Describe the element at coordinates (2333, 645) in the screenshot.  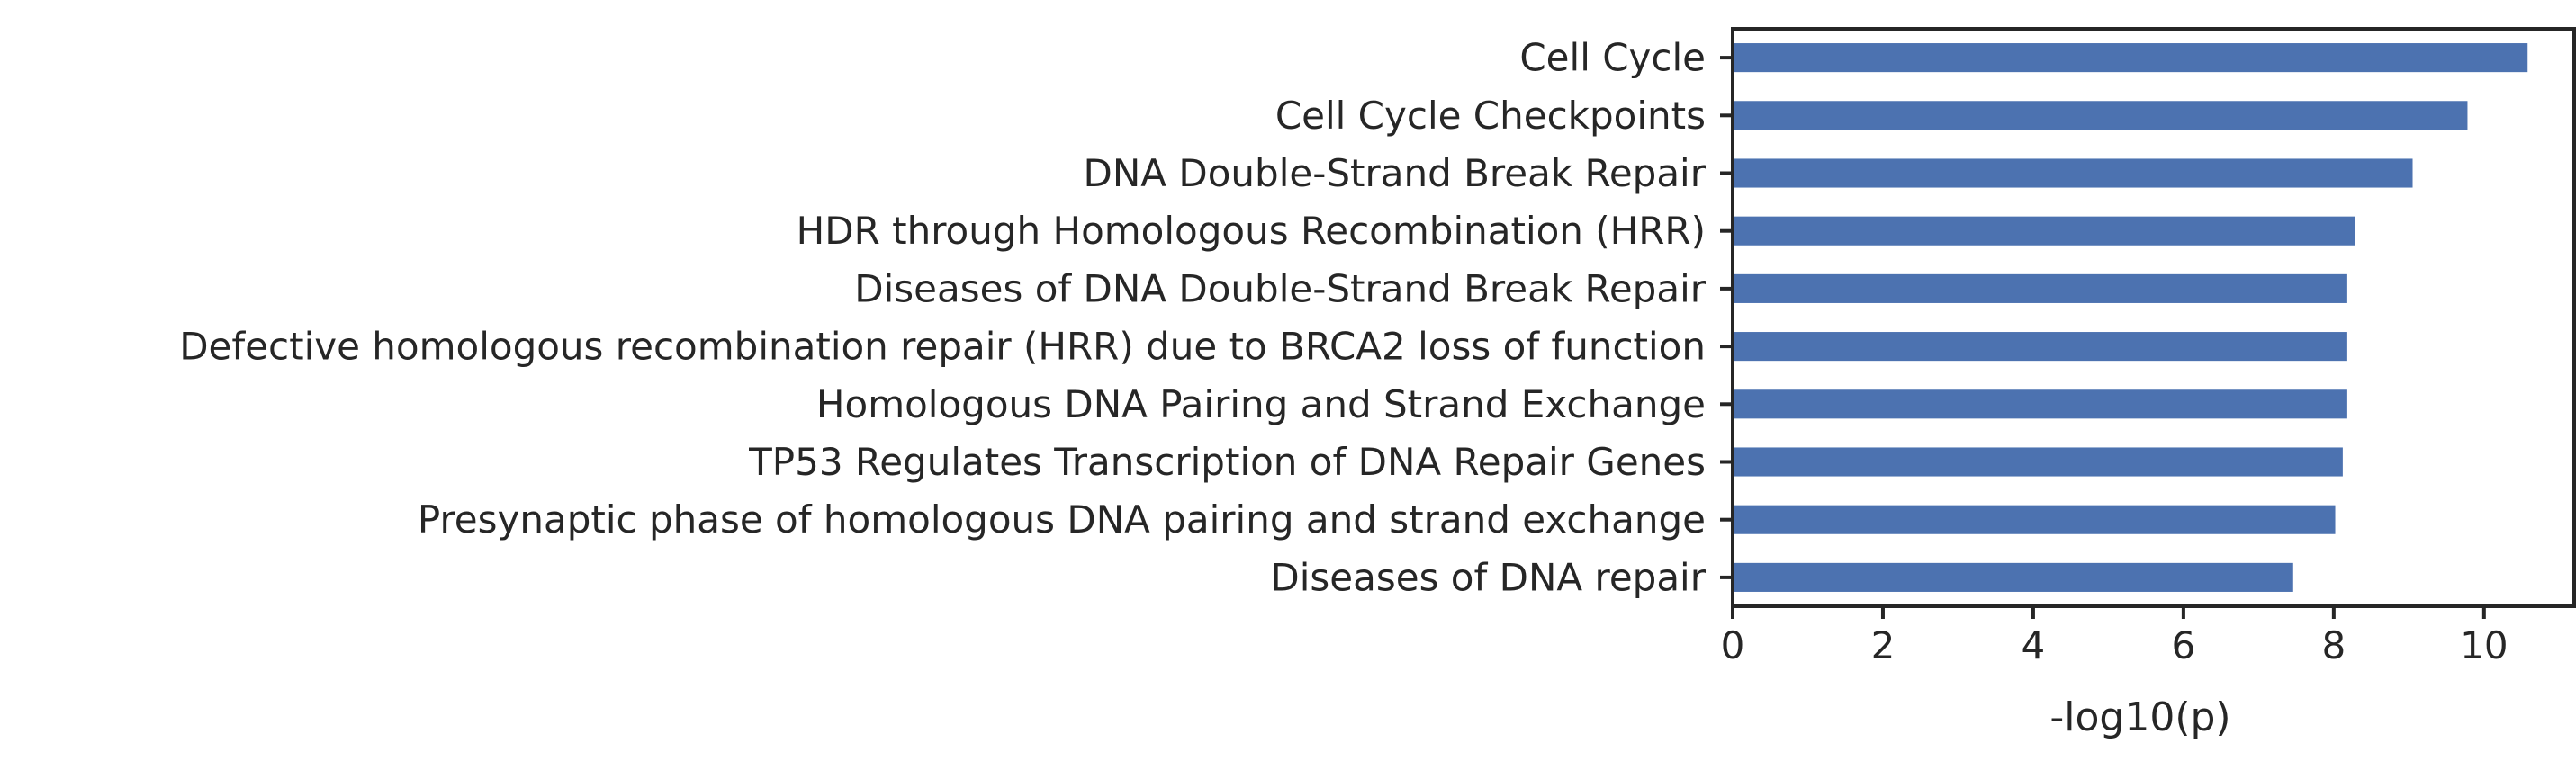
I see `x-tick-label: 8` at that location.